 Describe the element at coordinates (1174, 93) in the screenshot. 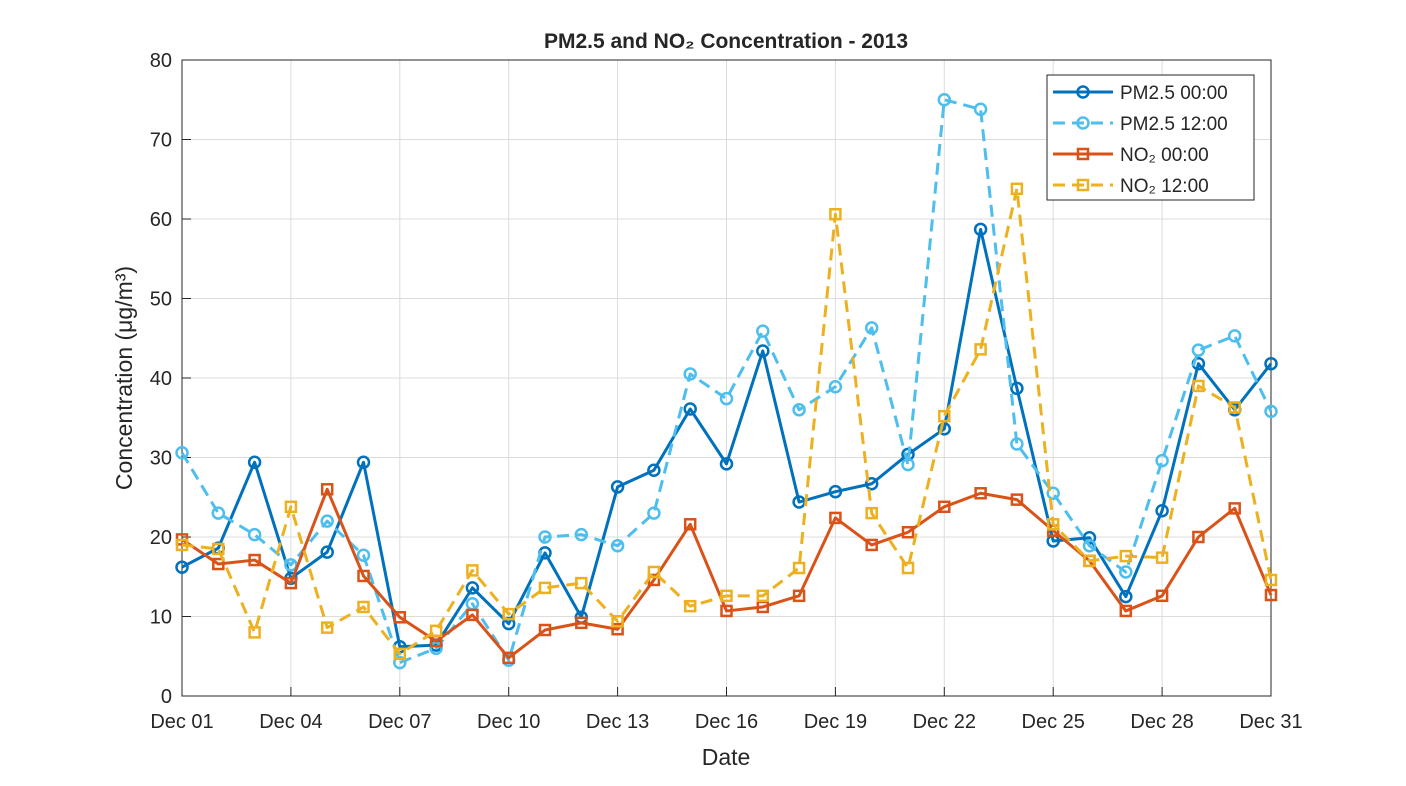

I see `legend-label: PM2.5 00:00` at that location.